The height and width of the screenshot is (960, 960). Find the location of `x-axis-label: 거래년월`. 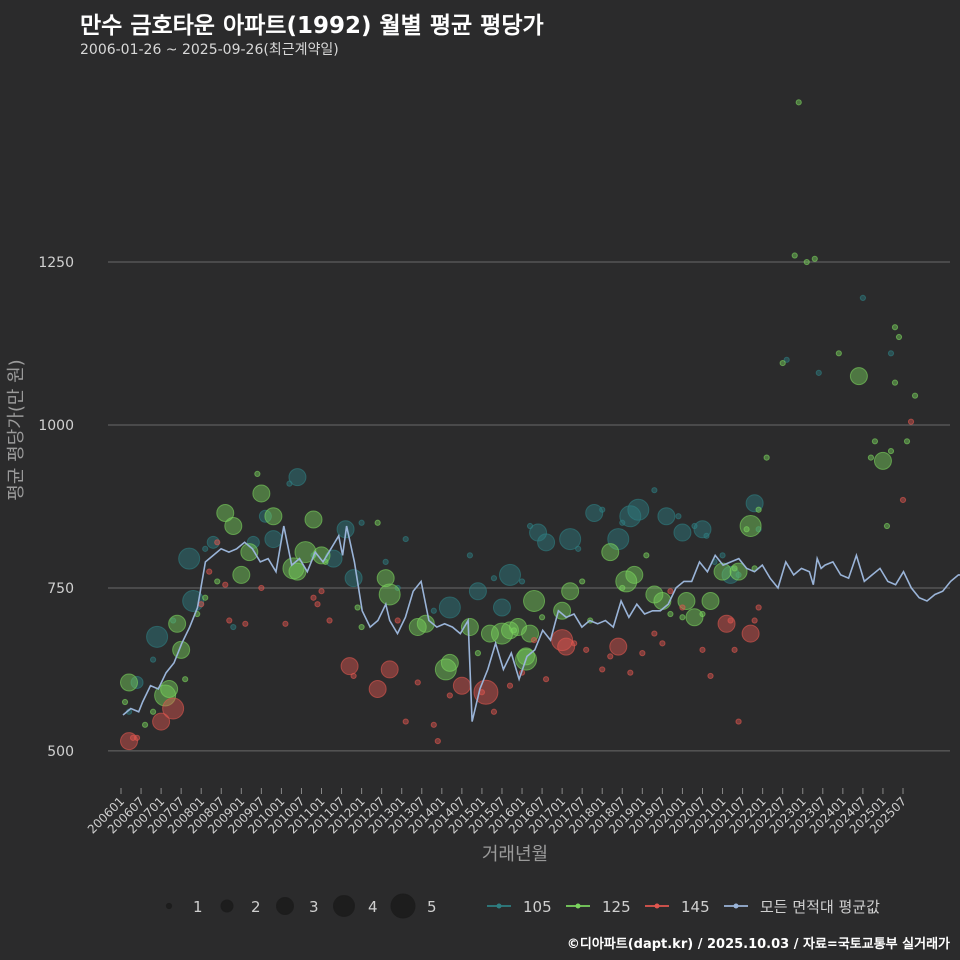

x-axis-label: 거래년월 is located at coordinates (515, 854).